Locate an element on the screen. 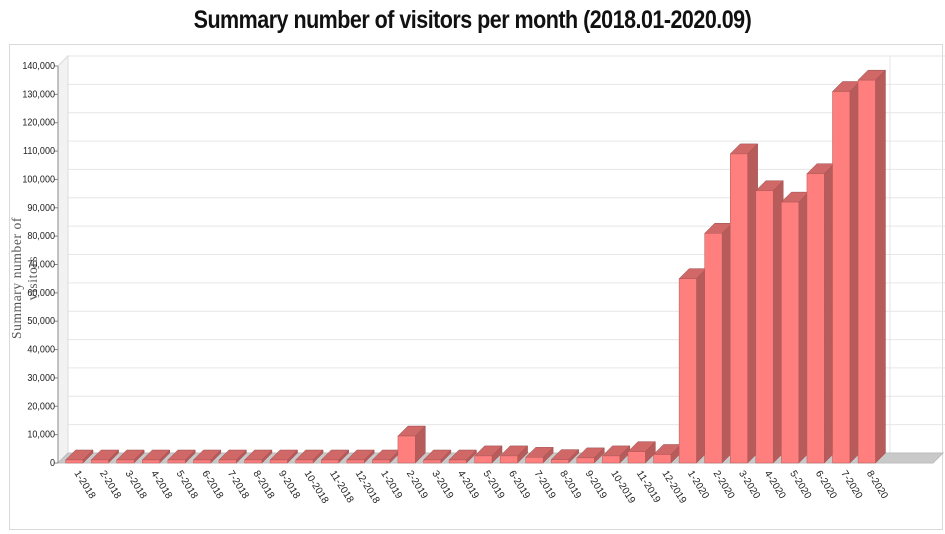 The image size is (945, 534). x-tick-label: 3-2020 is located at coordinates (749, 485).